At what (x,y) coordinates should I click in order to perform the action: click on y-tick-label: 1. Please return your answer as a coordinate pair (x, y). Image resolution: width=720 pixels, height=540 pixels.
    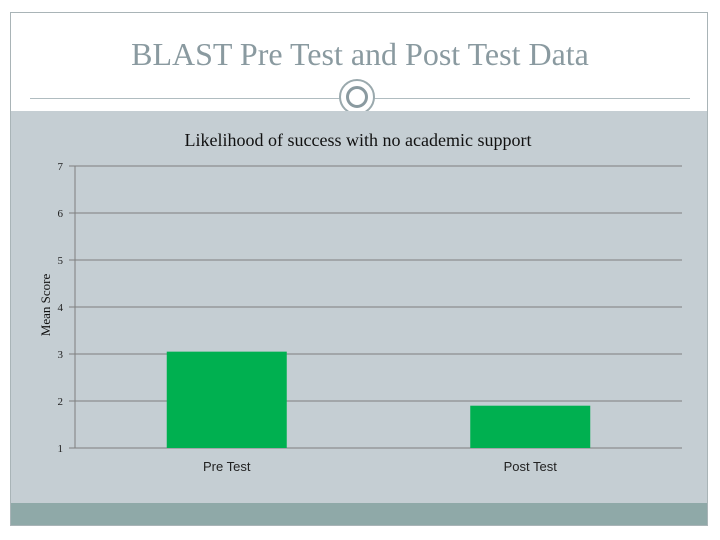
    Looking at the image, I should click on (61, 449).